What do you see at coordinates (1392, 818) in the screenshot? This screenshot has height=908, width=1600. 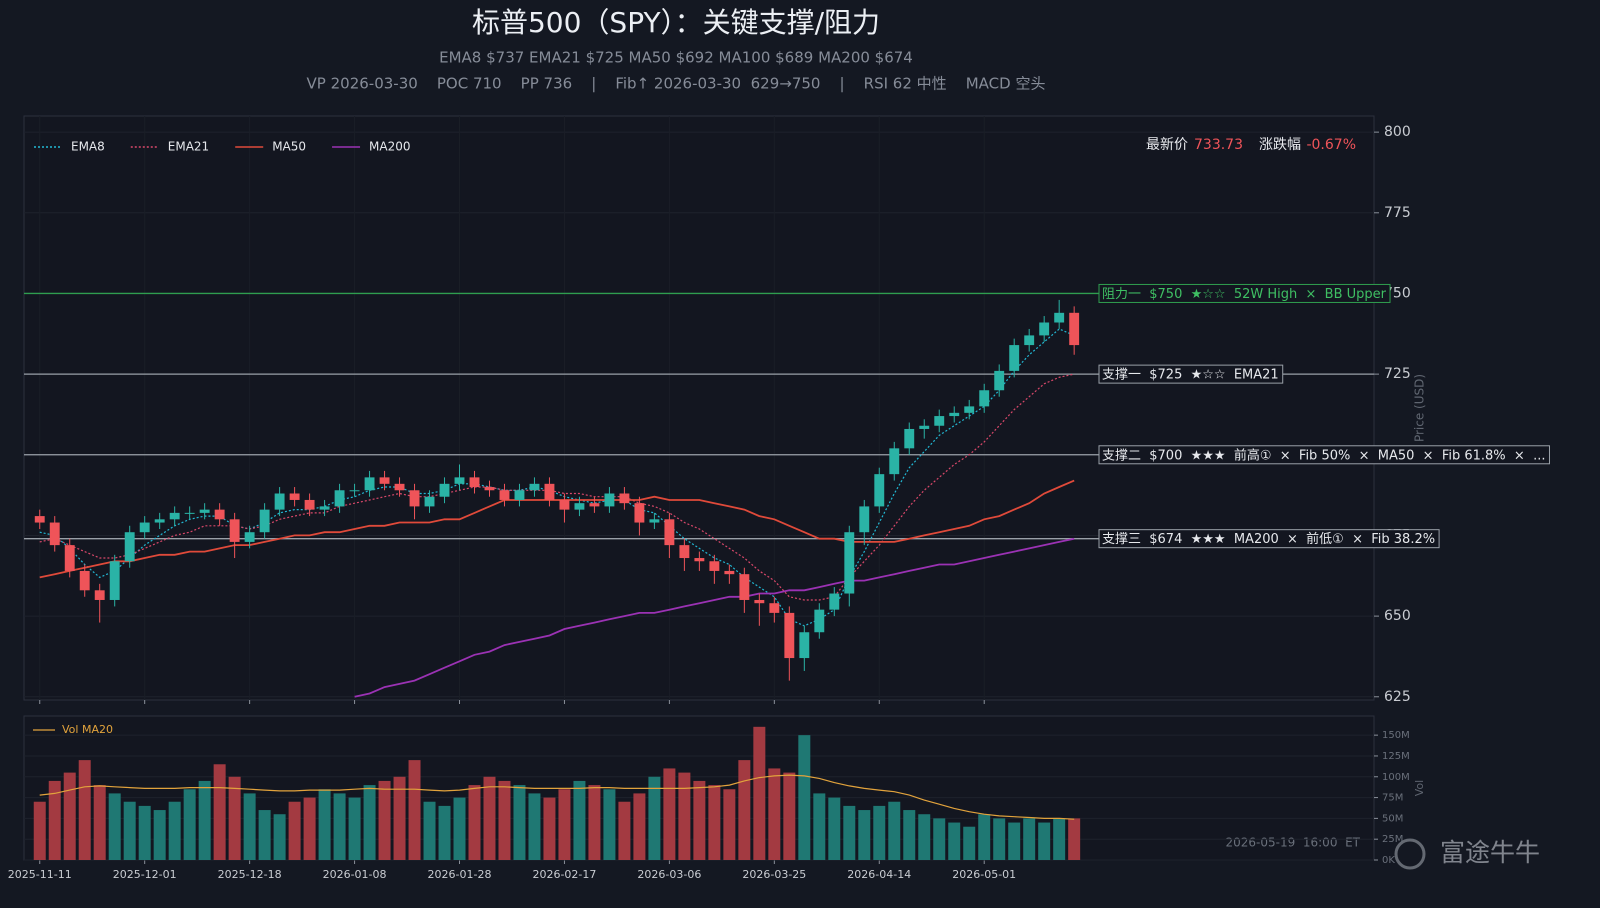 I see `volume-tick-label: 50M` at bounding box center [1392, 818].